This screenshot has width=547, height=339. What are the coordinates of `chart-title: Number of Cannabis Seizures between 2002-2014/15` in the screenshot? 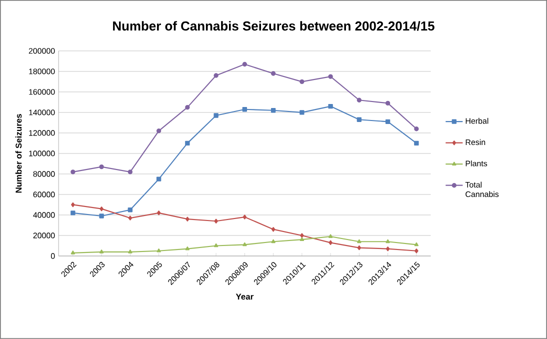 It's located at (273, 26).